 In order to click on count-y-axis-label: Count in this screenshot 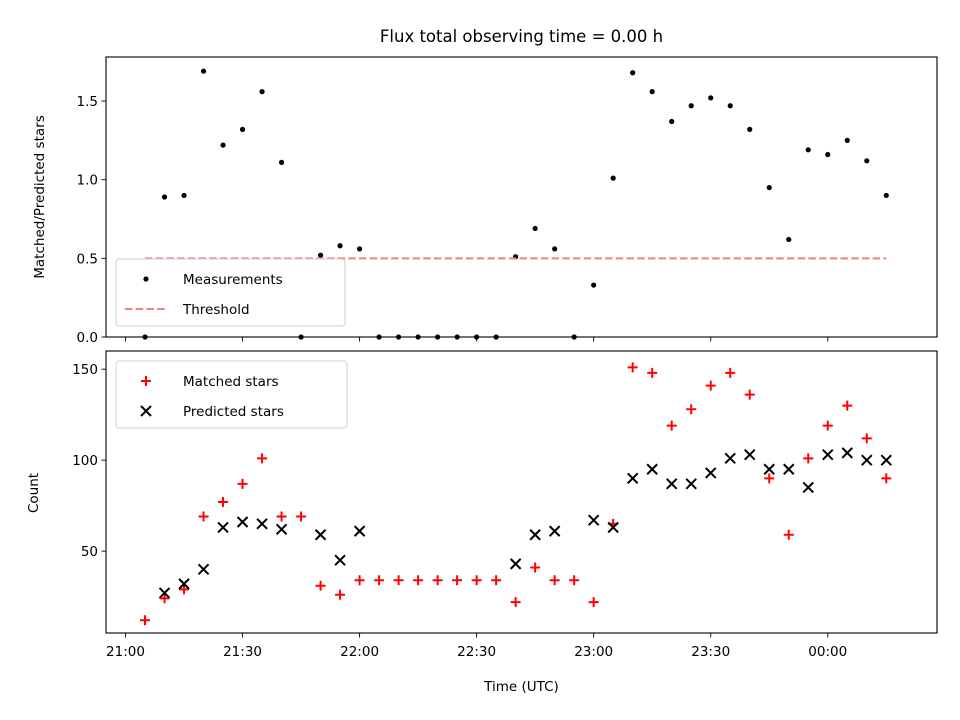, I will do `click(34, 493)`.